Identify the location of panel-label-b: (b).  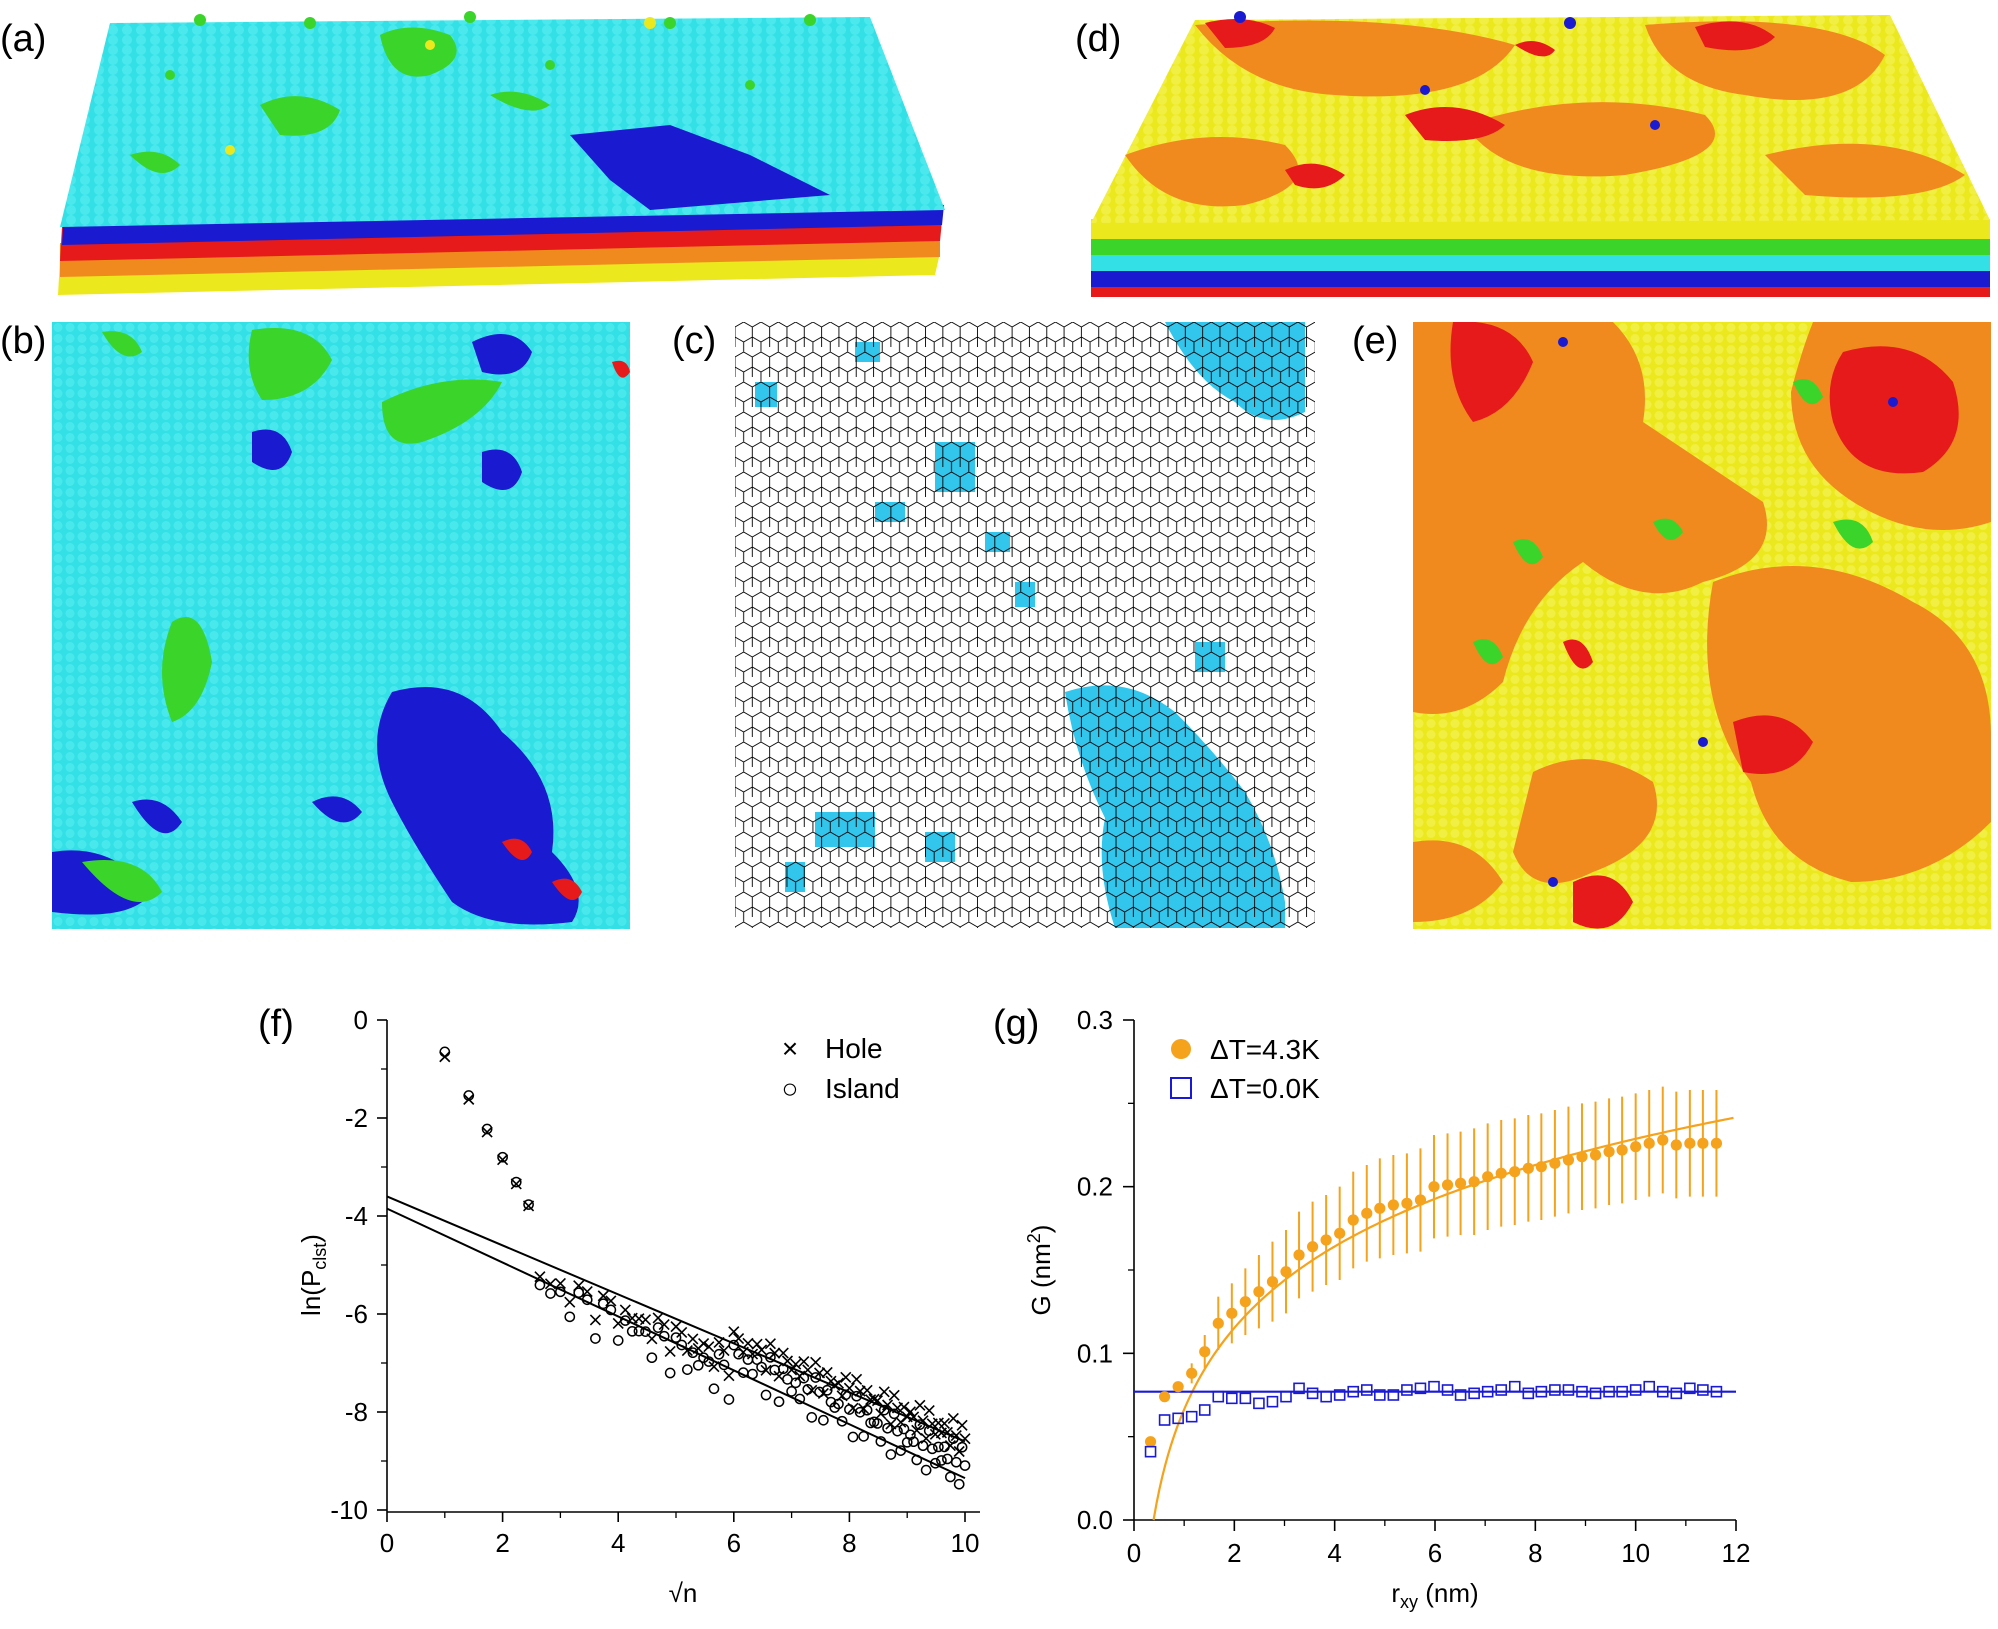
(23, 341).